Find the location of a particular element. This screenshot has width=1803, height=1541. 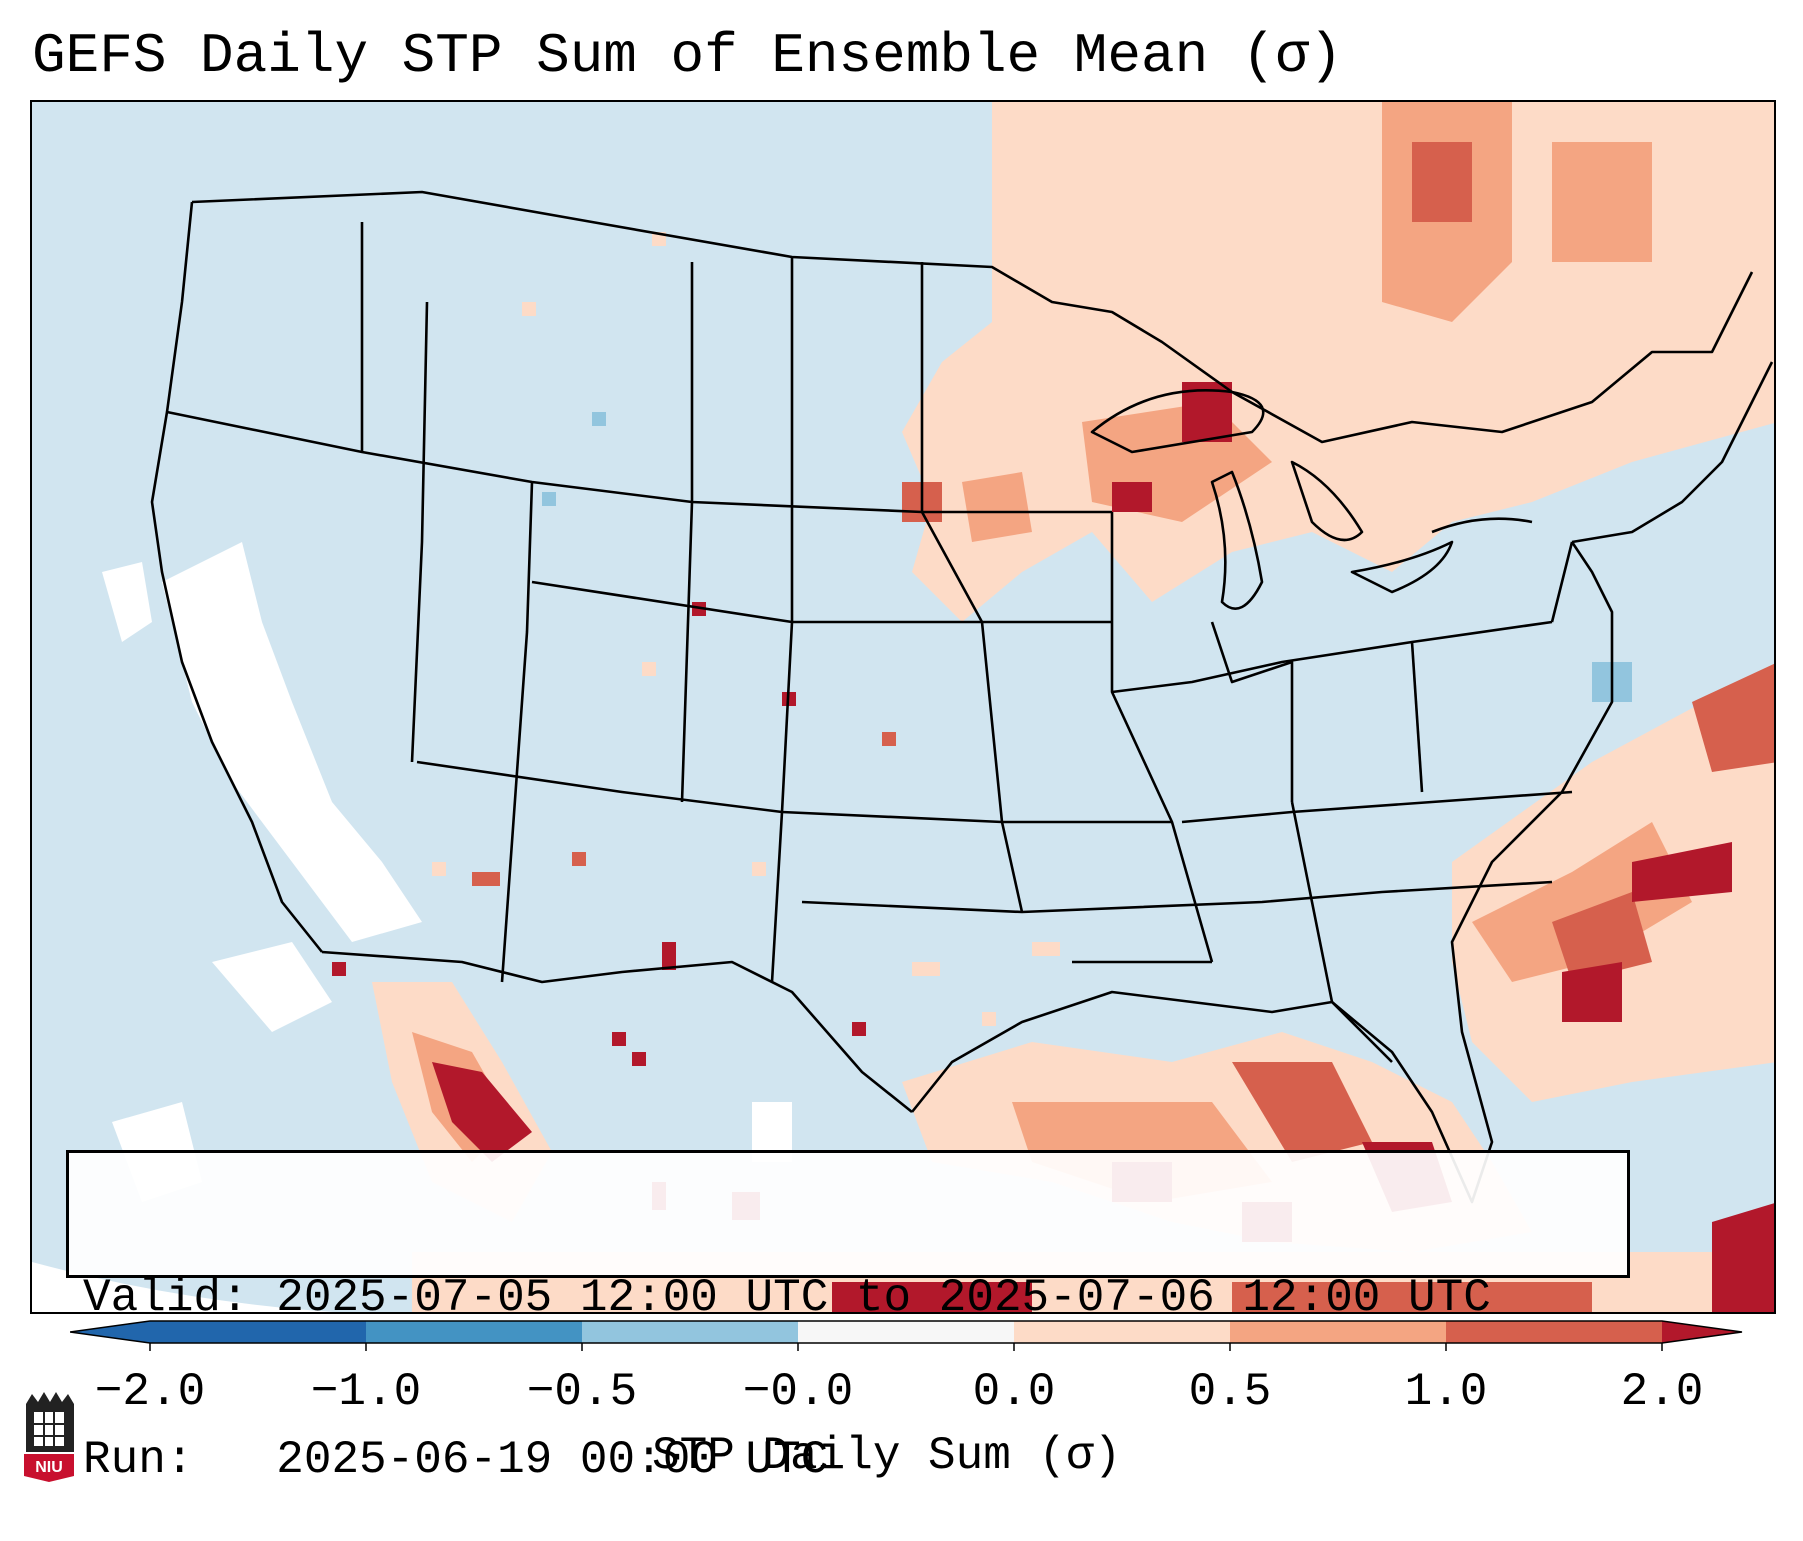

colorbar-axis-label: STP Daily Sum (σ) is located at coordinates (887, 1456).